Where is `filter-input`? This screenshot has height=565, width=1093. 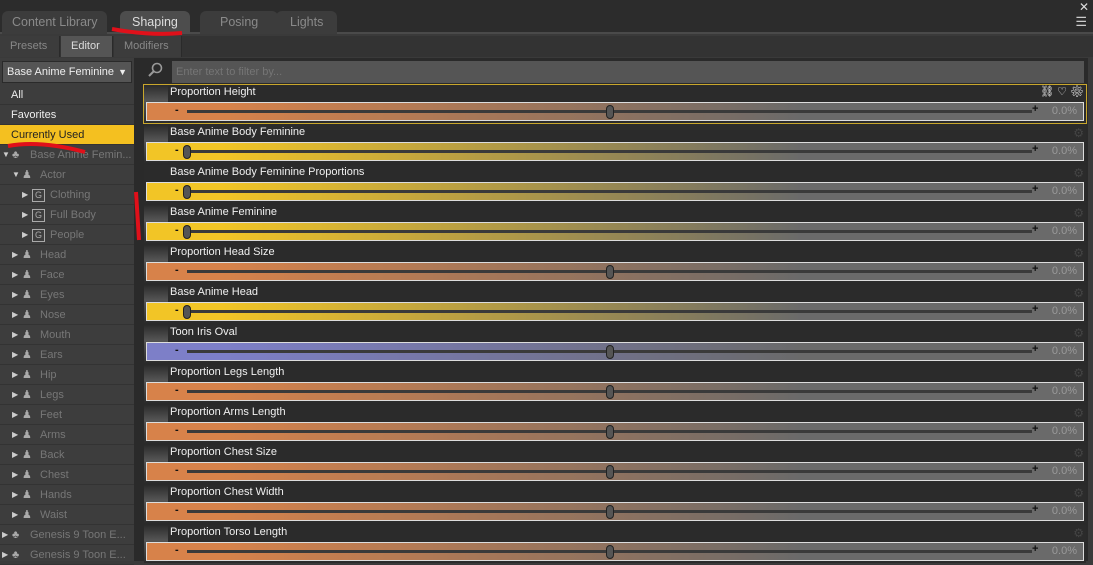 filter-input is located at coordinates (628, 72).